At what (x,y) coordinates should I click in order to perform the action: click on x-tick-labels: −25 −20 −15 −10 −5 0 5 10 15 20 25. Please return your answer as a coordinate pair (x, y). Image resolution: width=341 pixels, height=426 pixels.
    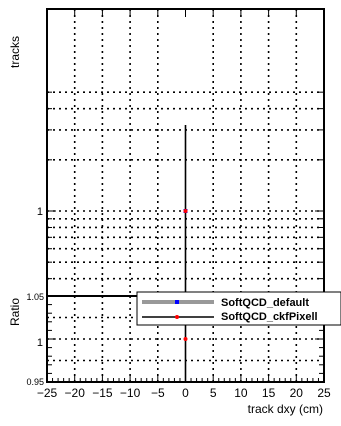
    Looking at the image, I should click on (184, 393).